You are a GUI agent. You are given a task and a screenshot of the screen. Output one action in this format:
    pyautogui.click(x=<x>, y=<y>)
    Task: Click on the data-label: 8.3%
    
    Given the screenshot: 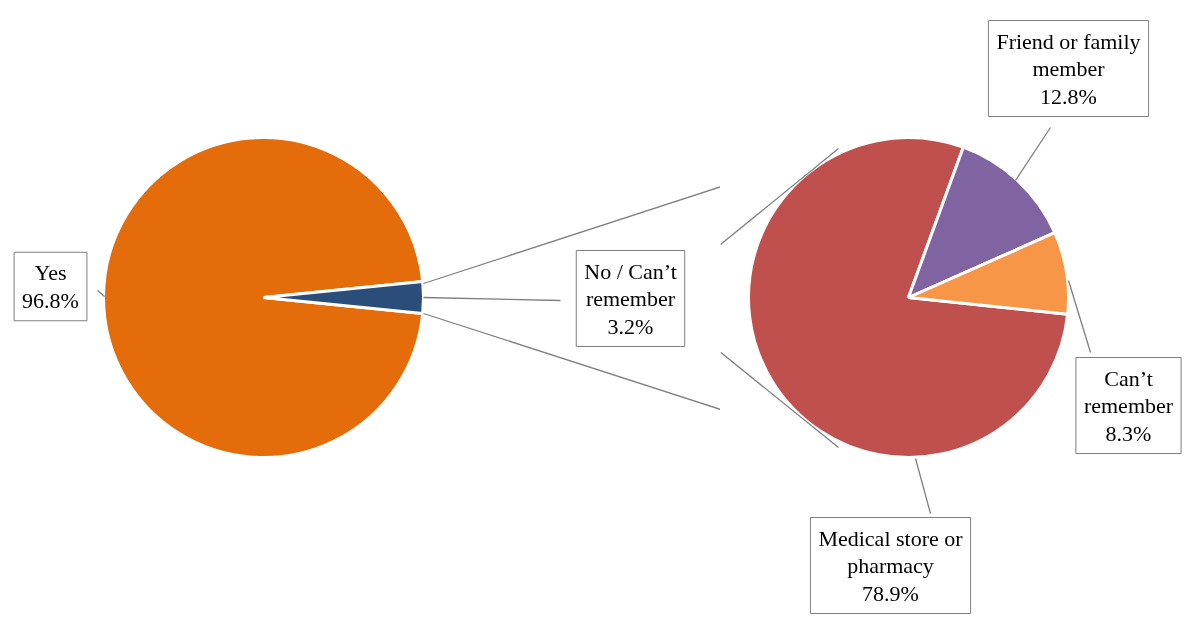 What is the action you would take?
    pyautogui.click(x=1128, y=433)
    